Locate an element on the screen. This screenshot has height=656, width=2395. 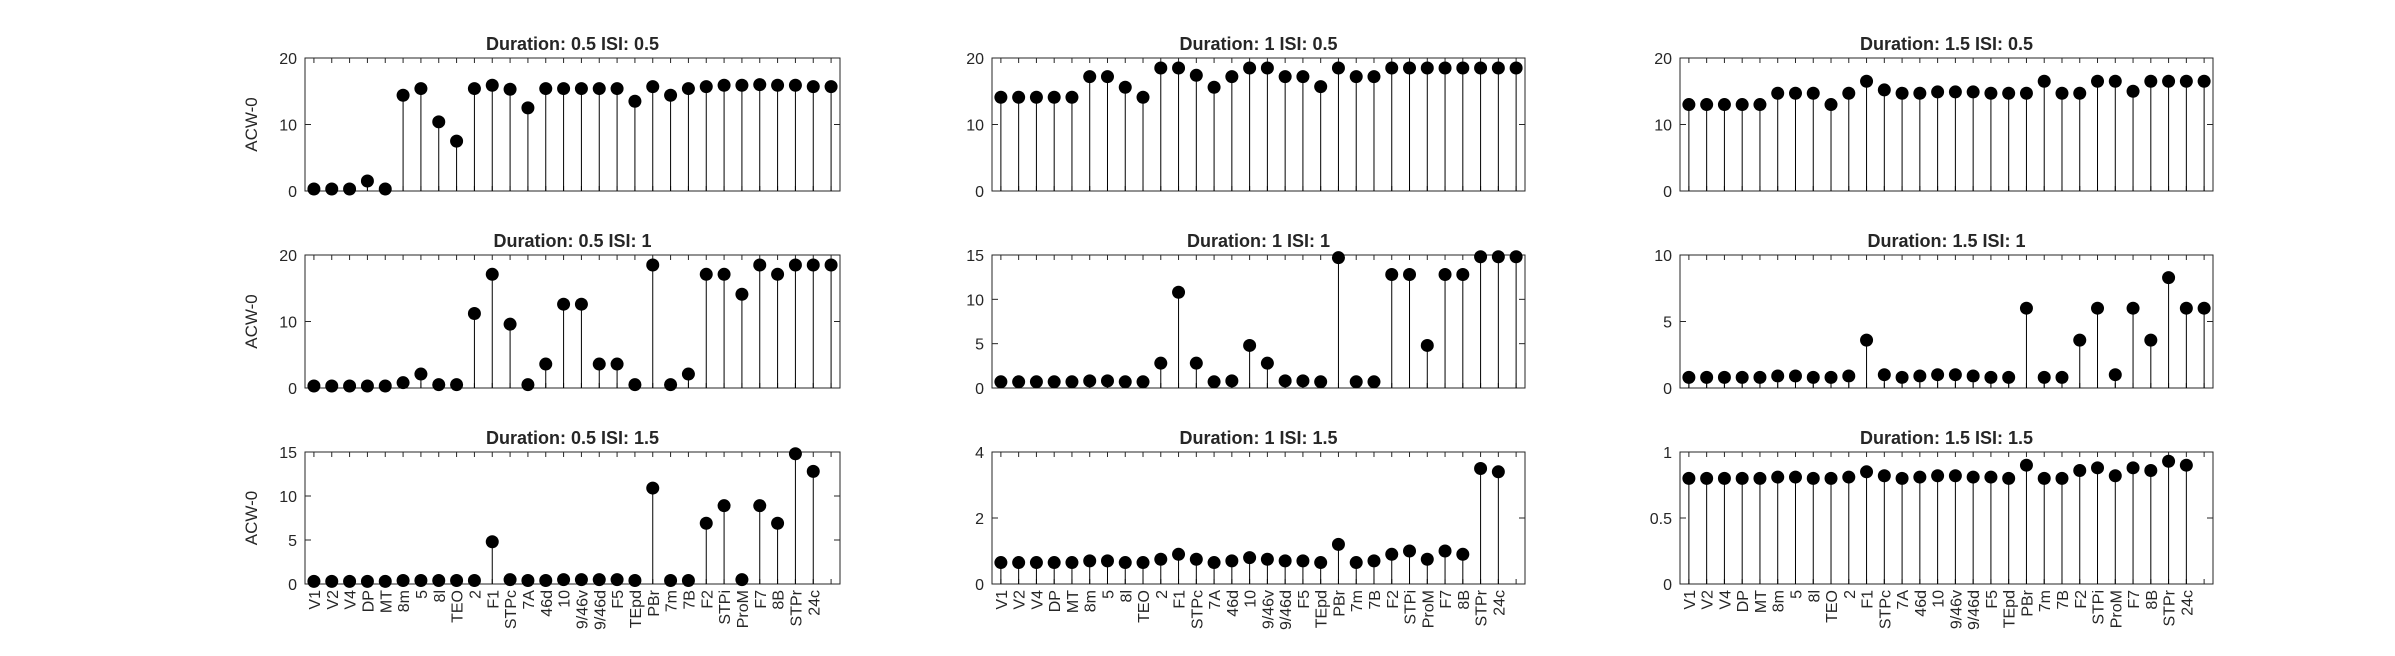
panel-3-ytick-label-2: 20 is located at coordinates (1663, 59).